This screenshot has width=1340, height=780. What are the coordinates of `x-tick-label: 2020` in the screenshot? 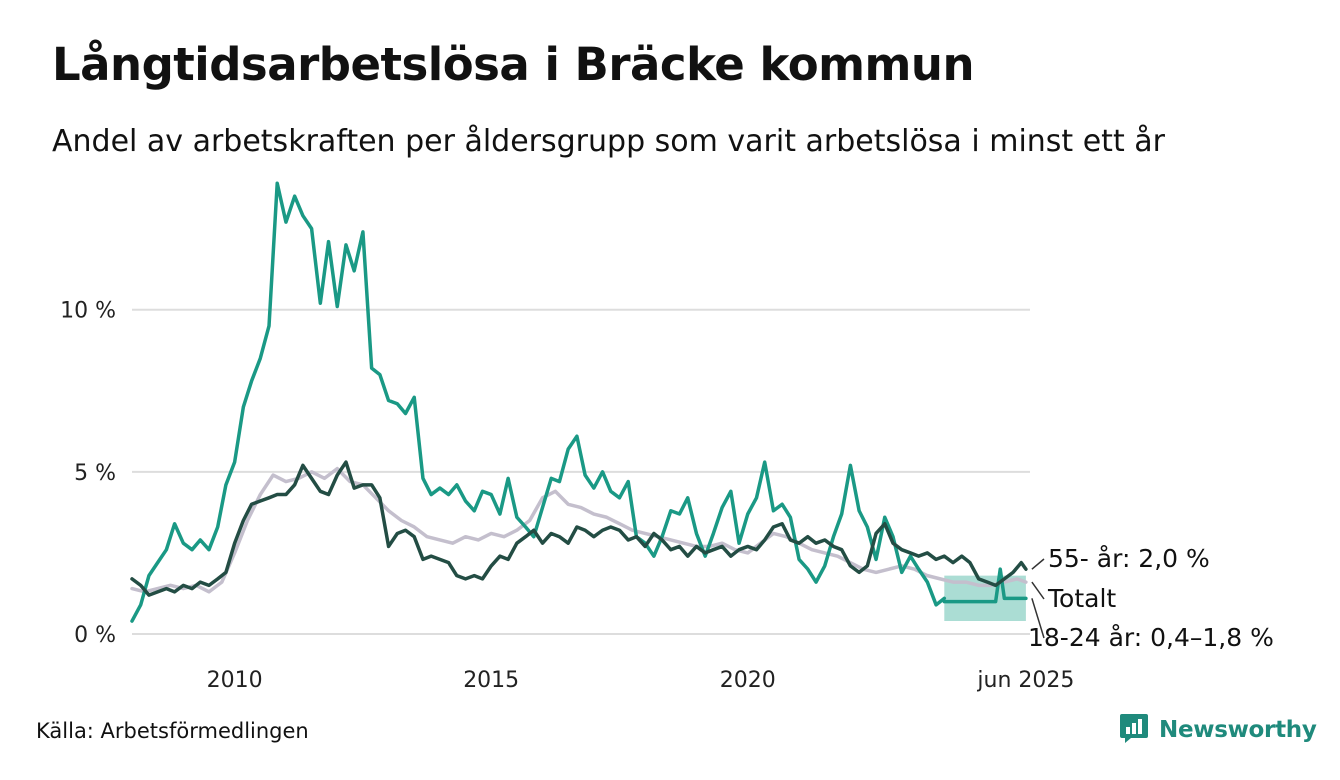 It's located at (748, 680).